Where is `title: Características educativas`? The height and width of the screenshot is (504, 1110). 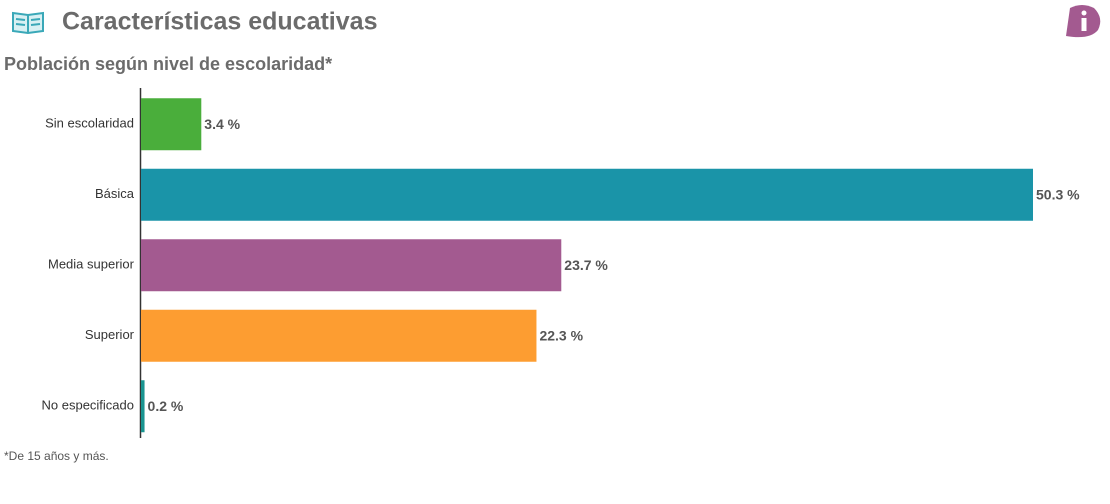 title: Características educativas is located at coordinates (219, 22).